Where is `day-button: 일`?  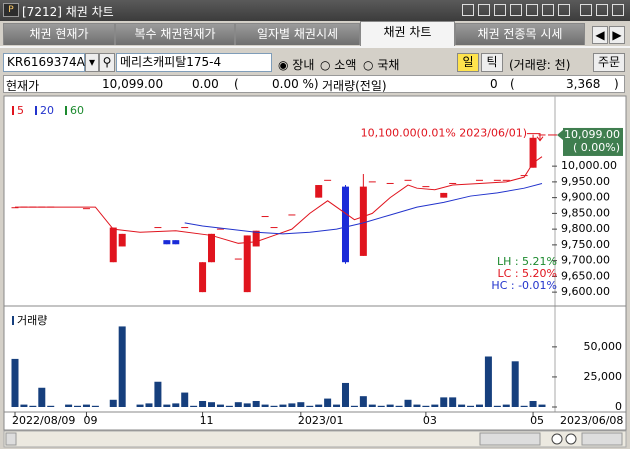
day-button: 일 is located at coordinates (468, 62).